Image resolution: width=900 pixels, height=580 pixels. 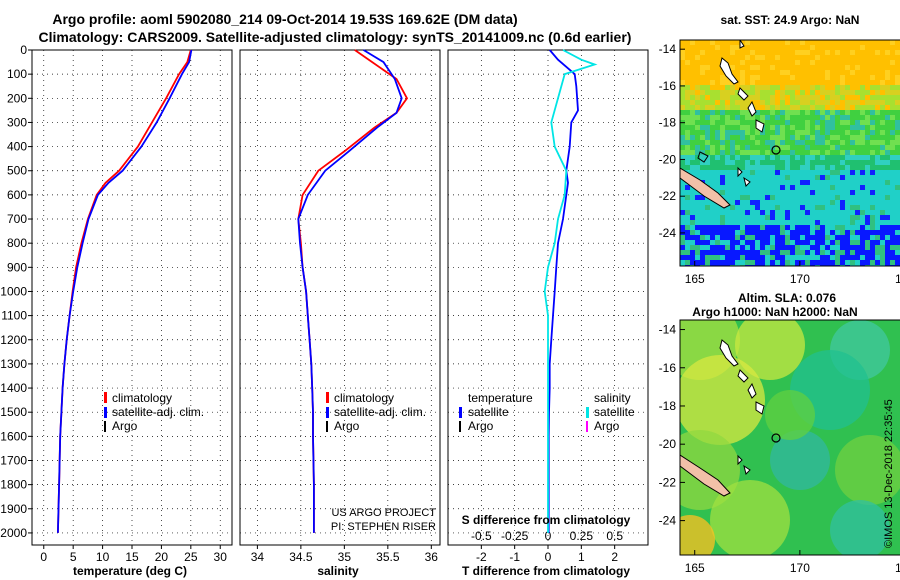 I want to click on x-tick-label: 0, so click(x=548, y=557).